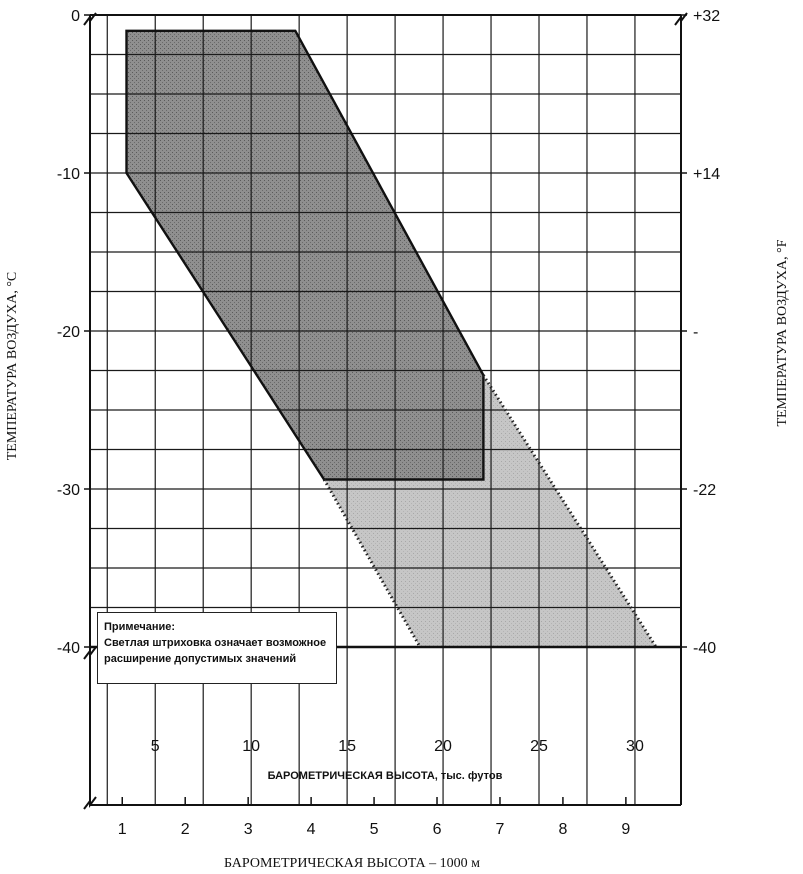 This screenshot has height=874, width=803. I want to click on x-tick-label-feet: 20, so click(443, 746).